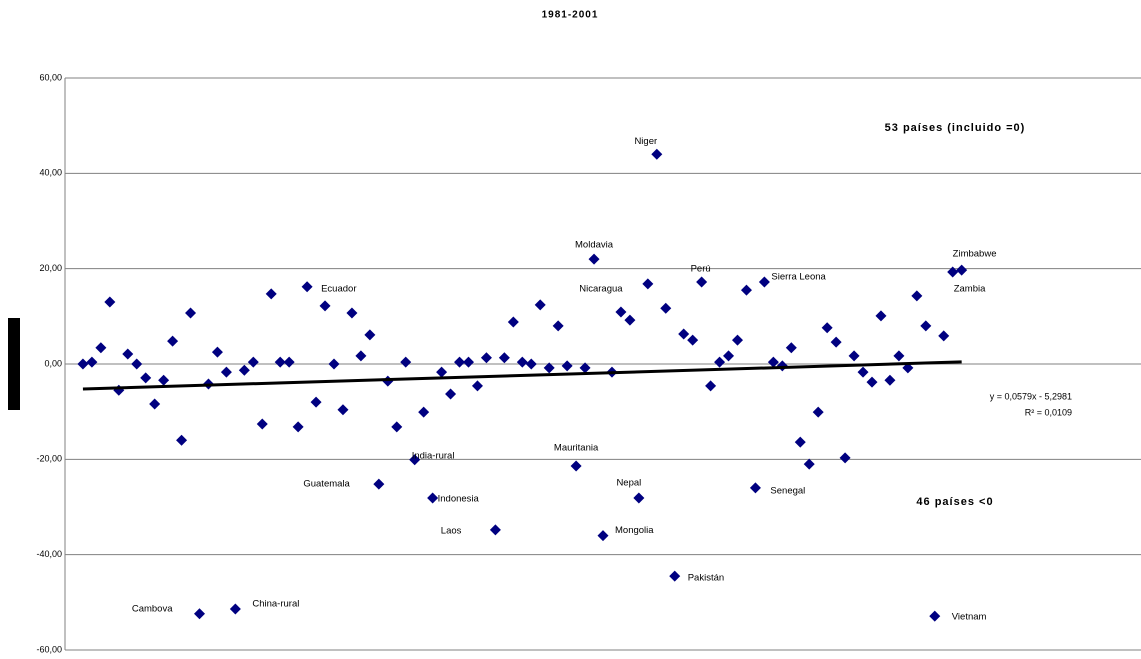  What do you see at coordinates (50, 77) in the screenshot?
I see `y-tick-label: 60,00` at bounding box center [50, 77].